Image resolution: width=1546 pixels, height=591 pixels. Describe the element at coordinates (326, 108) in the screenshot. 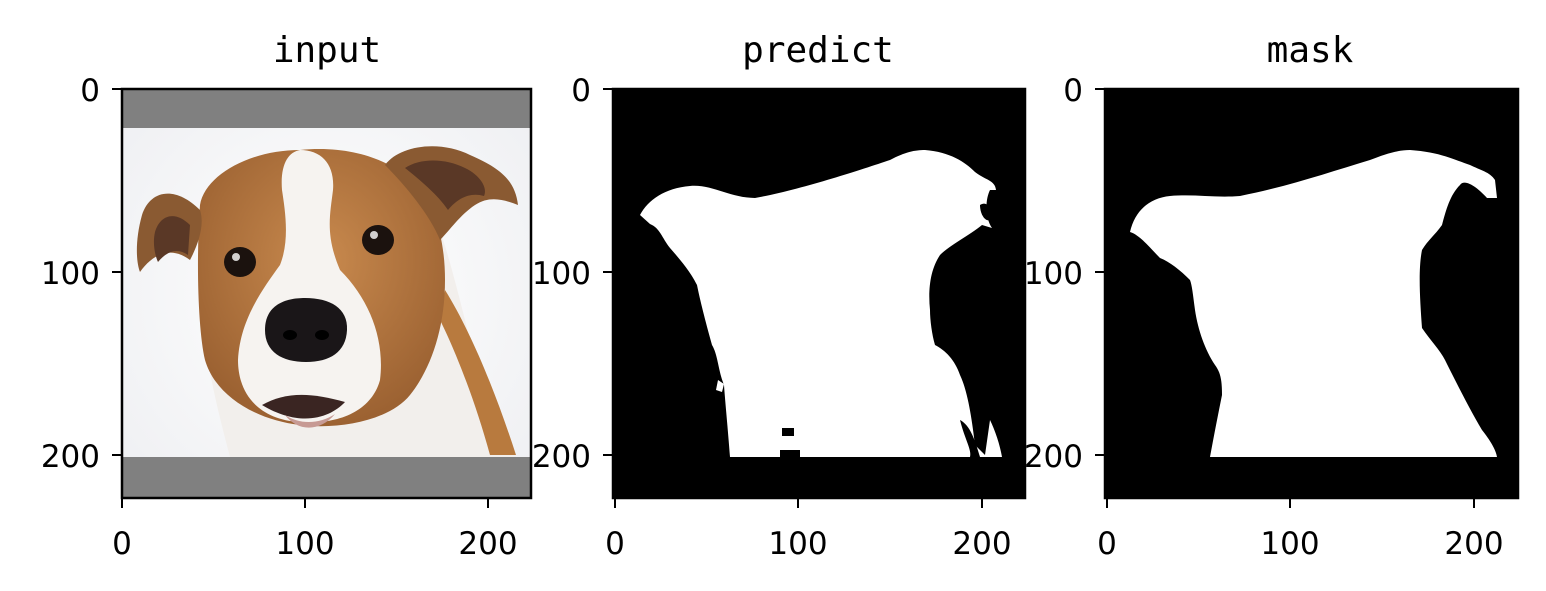

I see `top-padding-band` at that location.